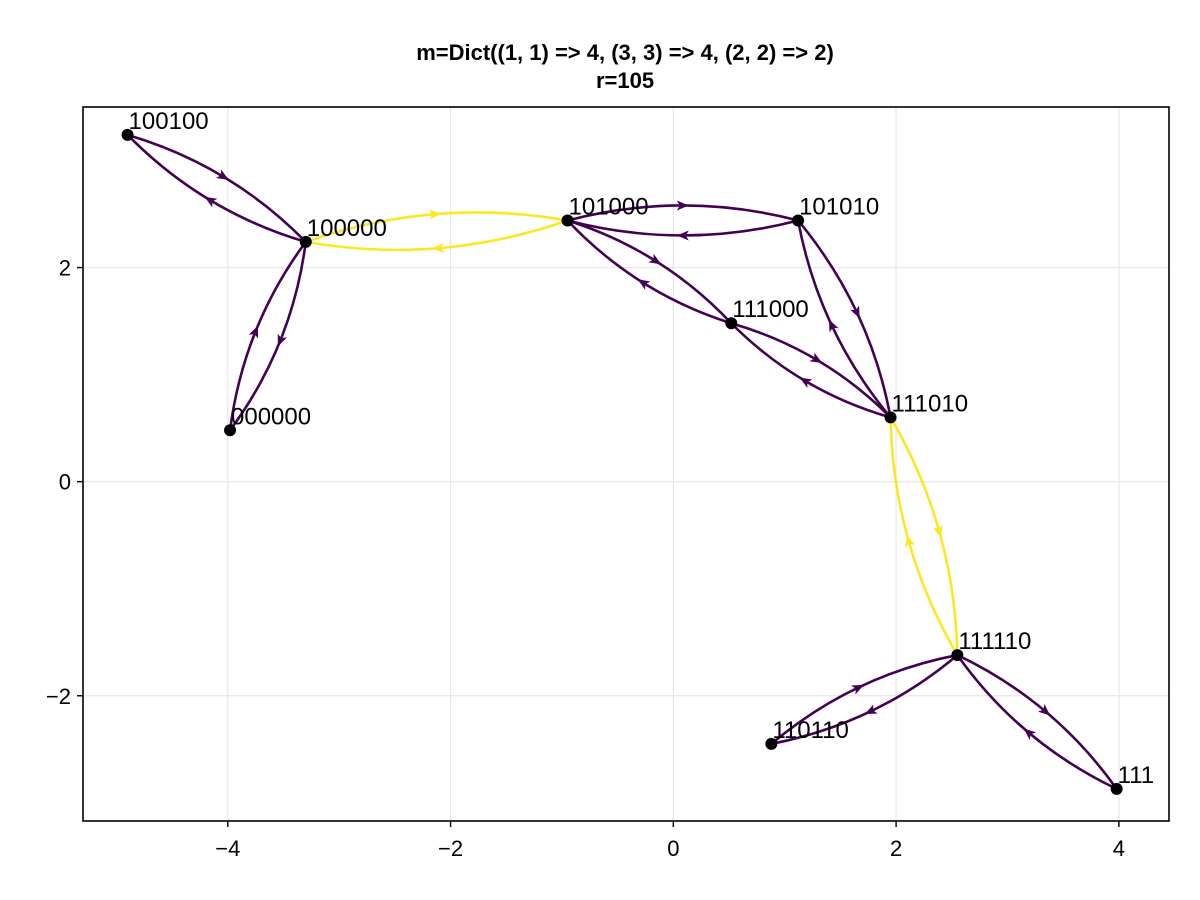  What do you see at coordinates (227, 848) in the screenshot?
I see `x-tick-label: −4` at bounding box center [227, 848].